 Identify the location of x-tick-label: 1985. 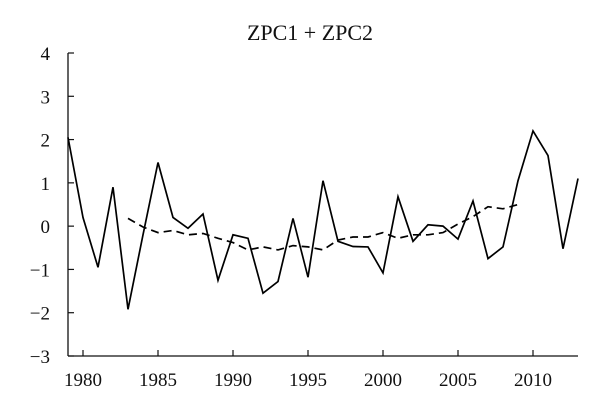
(158, 380).